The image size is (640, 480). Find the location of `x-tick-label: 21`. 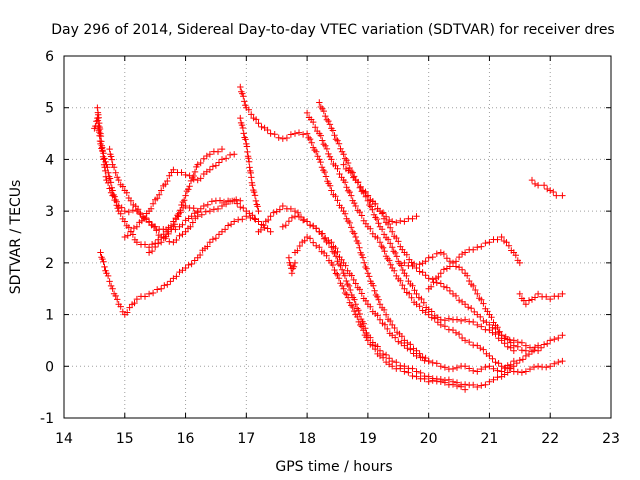

x-tick-label: 21 is located at coordinates (490, 439).